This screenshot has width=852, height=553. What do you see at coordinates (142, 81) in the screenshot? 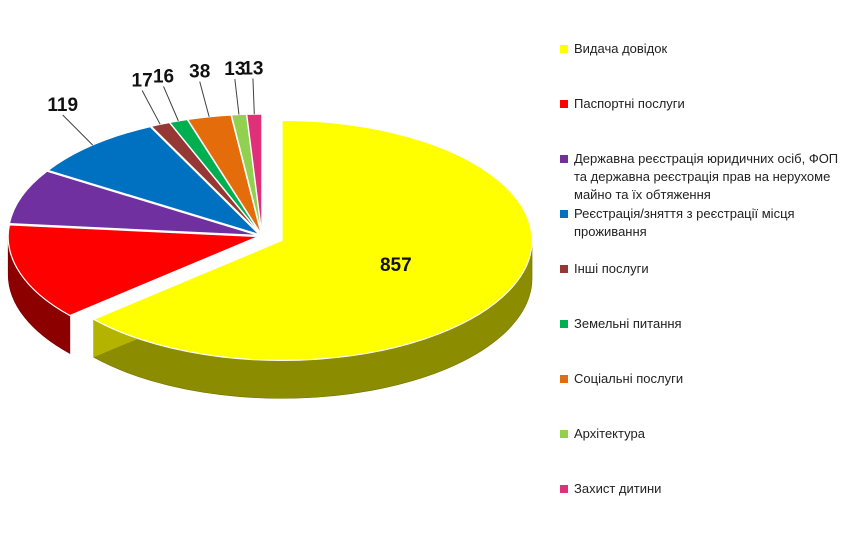
I see `value-label-4: 17` at bounding box center [142, 81].